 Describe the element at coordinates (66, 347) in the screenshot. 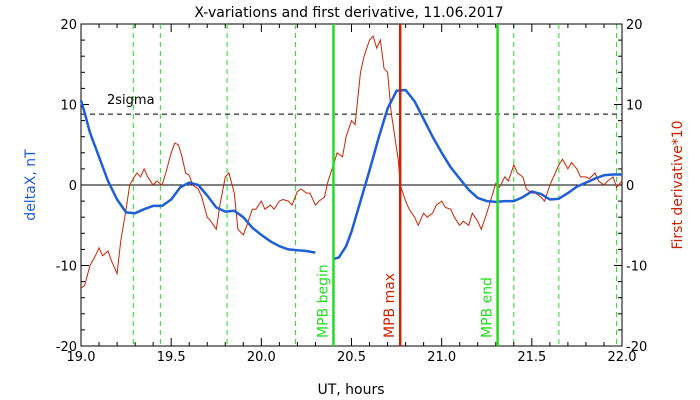

I see `y-tick-label-left: -20` at that location.